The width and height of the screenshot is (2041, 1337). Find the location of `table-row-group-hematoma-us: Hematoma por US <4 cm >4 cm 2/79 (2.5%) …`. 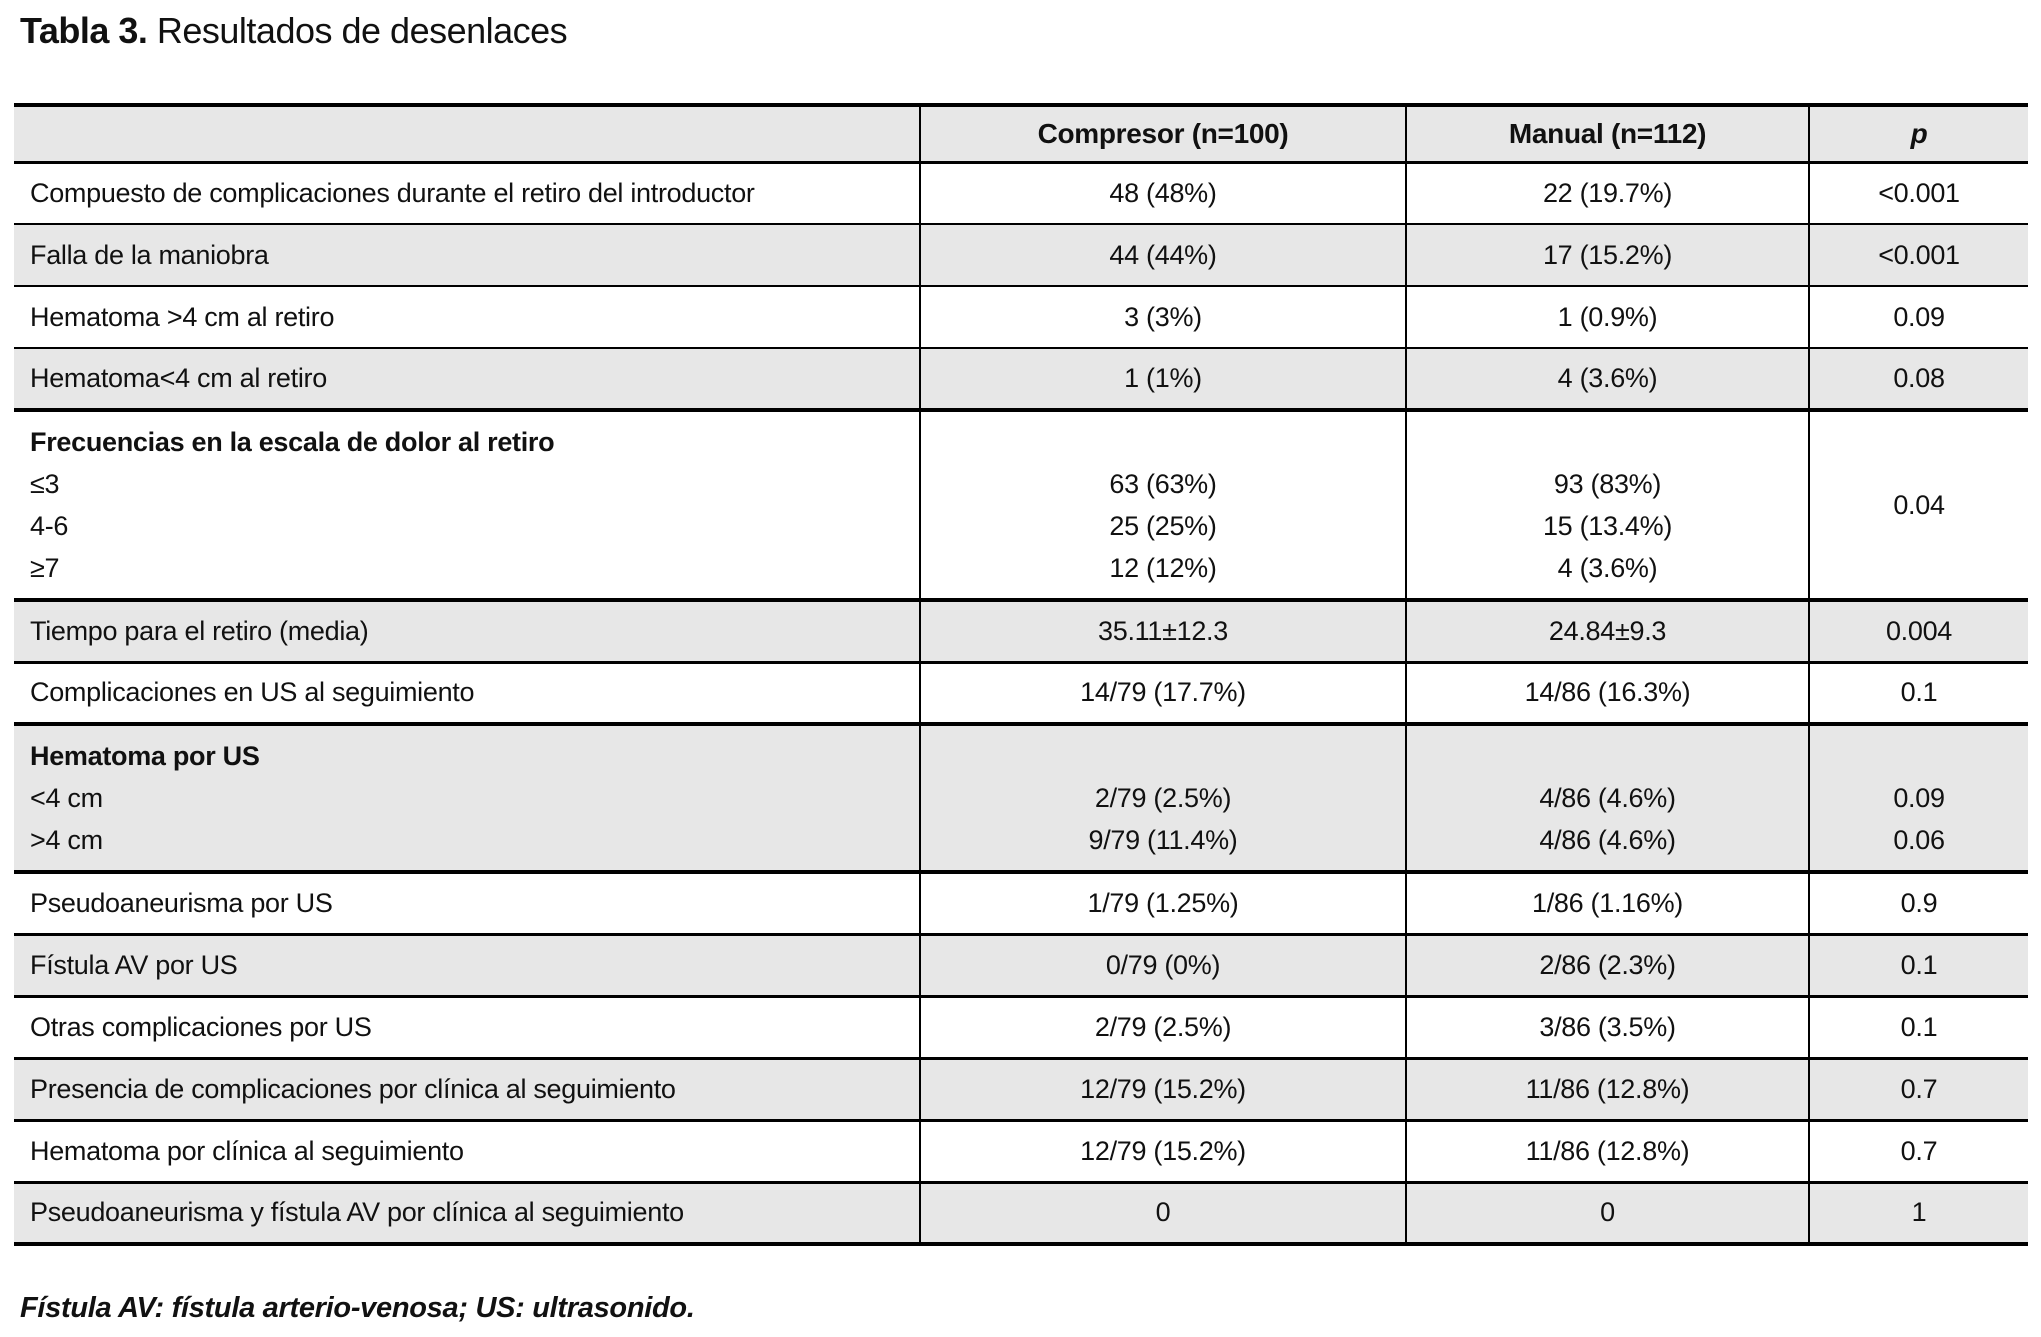

table-row-group-hematoma-us: Hematoma por US <4 cm >4 cm 2/79 (2.5%) … is located at coordinates (1021, 797).